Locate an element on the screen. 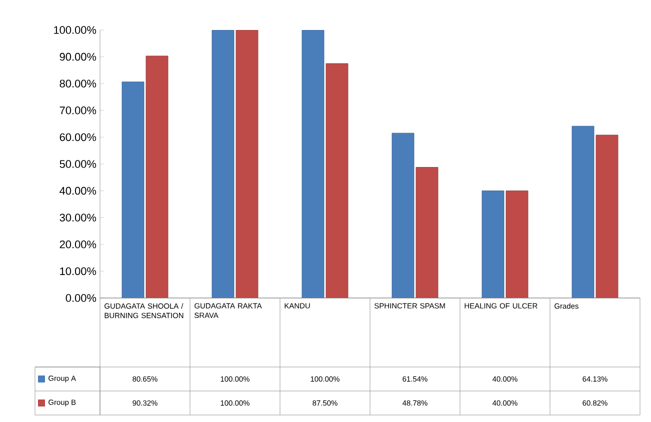 This screenshot has height=422, width=651. y-tick-label: 50.00% is located at coordinates (78, 164).